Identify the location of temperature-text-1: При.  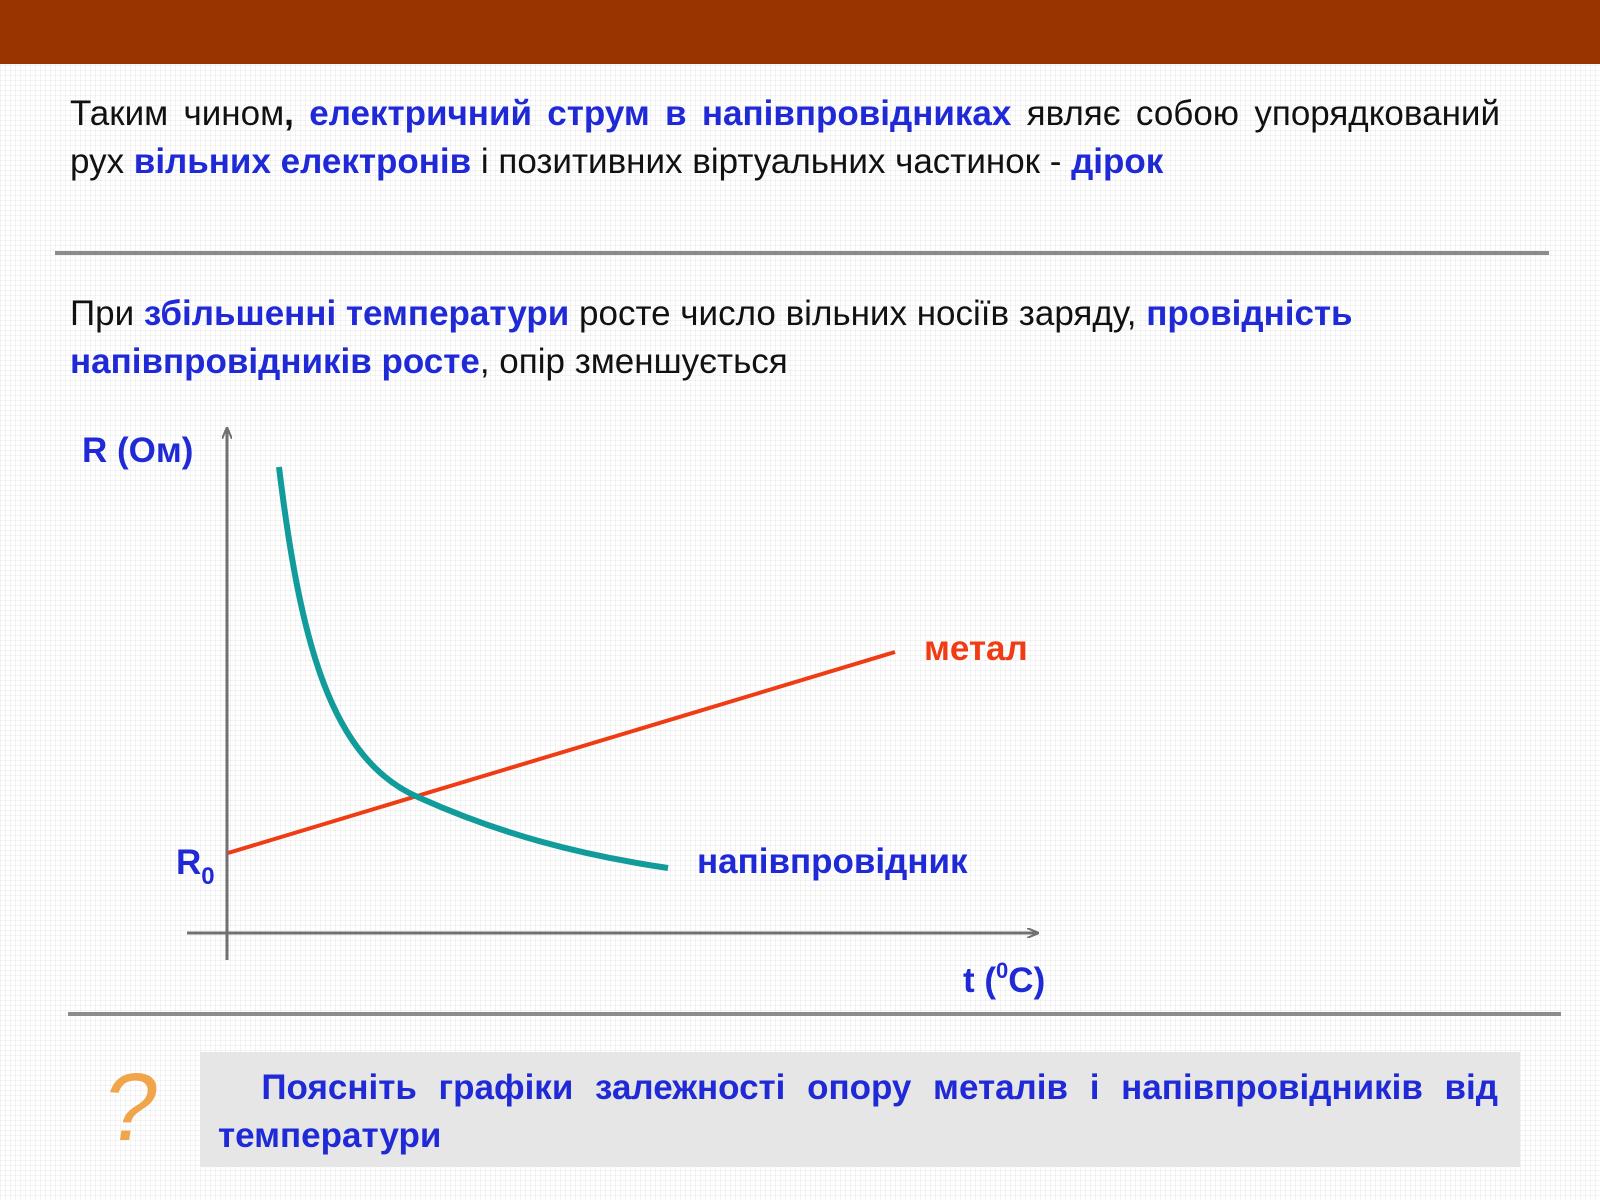
(107, 313).